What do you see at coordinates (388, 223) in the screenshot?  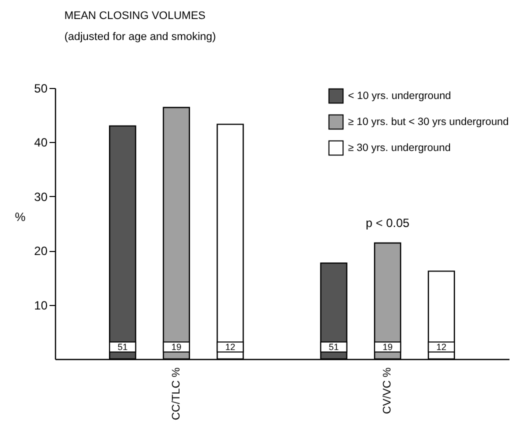 I see `annotation: p < 0.05` at bounding box center [388, 223].